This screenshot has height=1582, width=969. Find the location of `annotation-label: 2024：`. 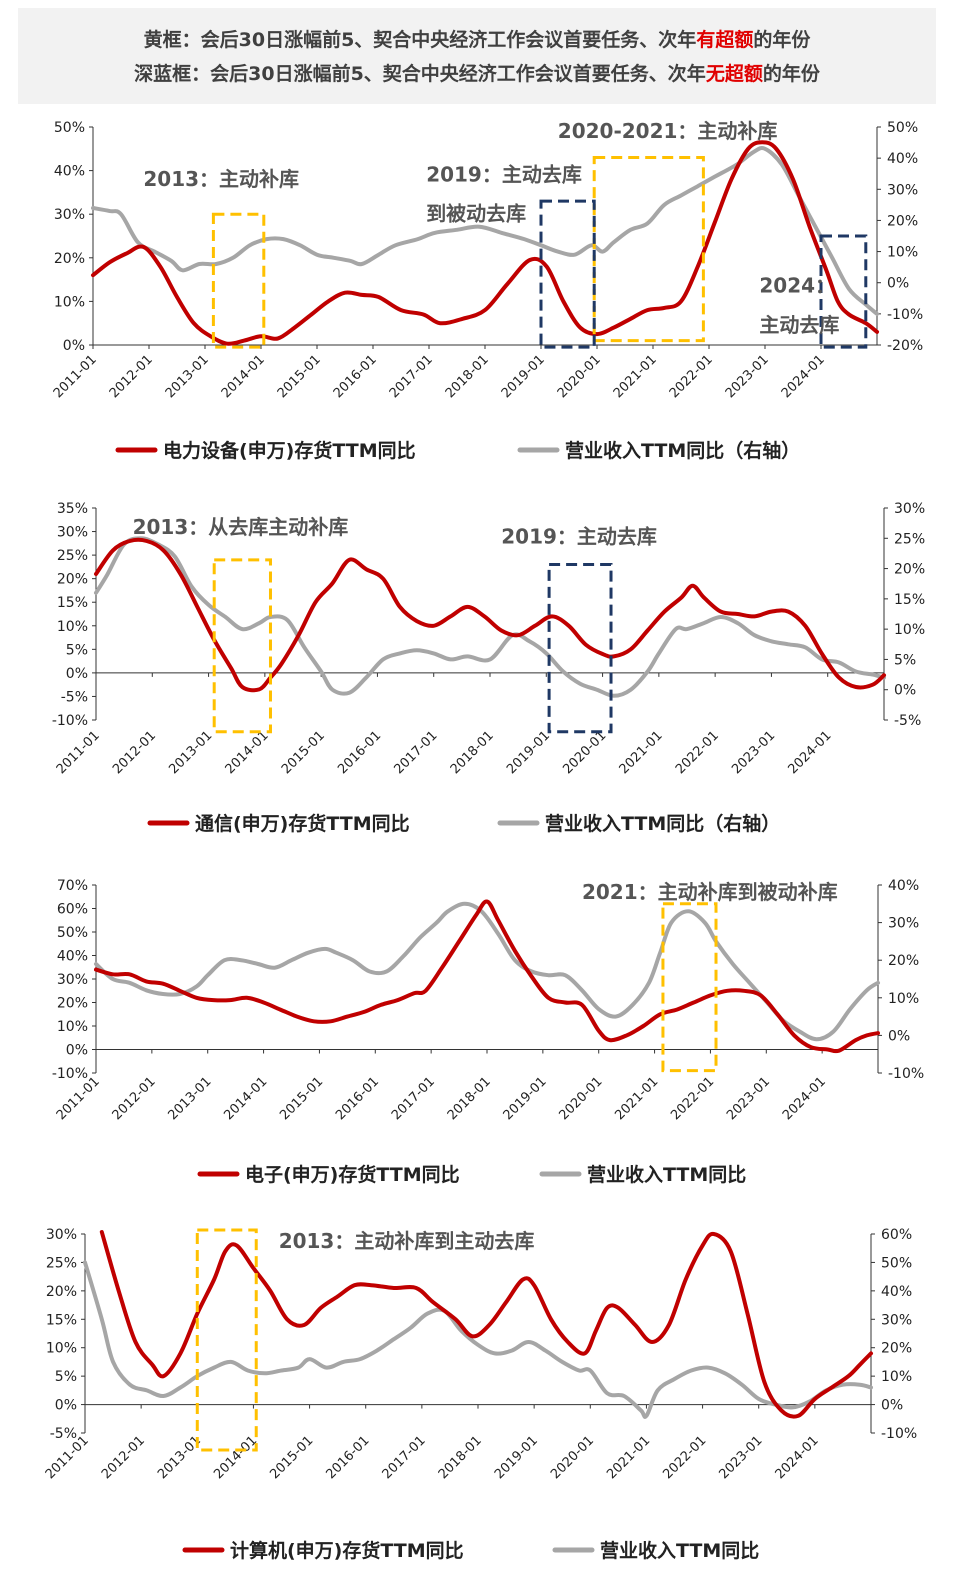

annotation-label: 2024： is located at coordinates (797, 286).